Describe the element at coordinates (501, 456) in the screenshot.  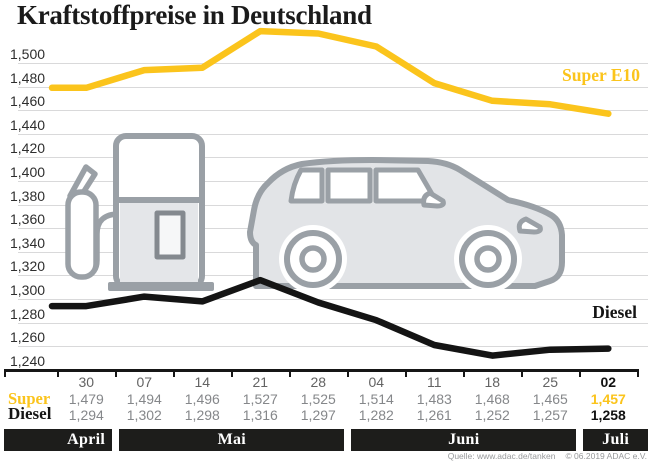
I see `source-text: Quelle: www.adac.de/tanken` at that location.